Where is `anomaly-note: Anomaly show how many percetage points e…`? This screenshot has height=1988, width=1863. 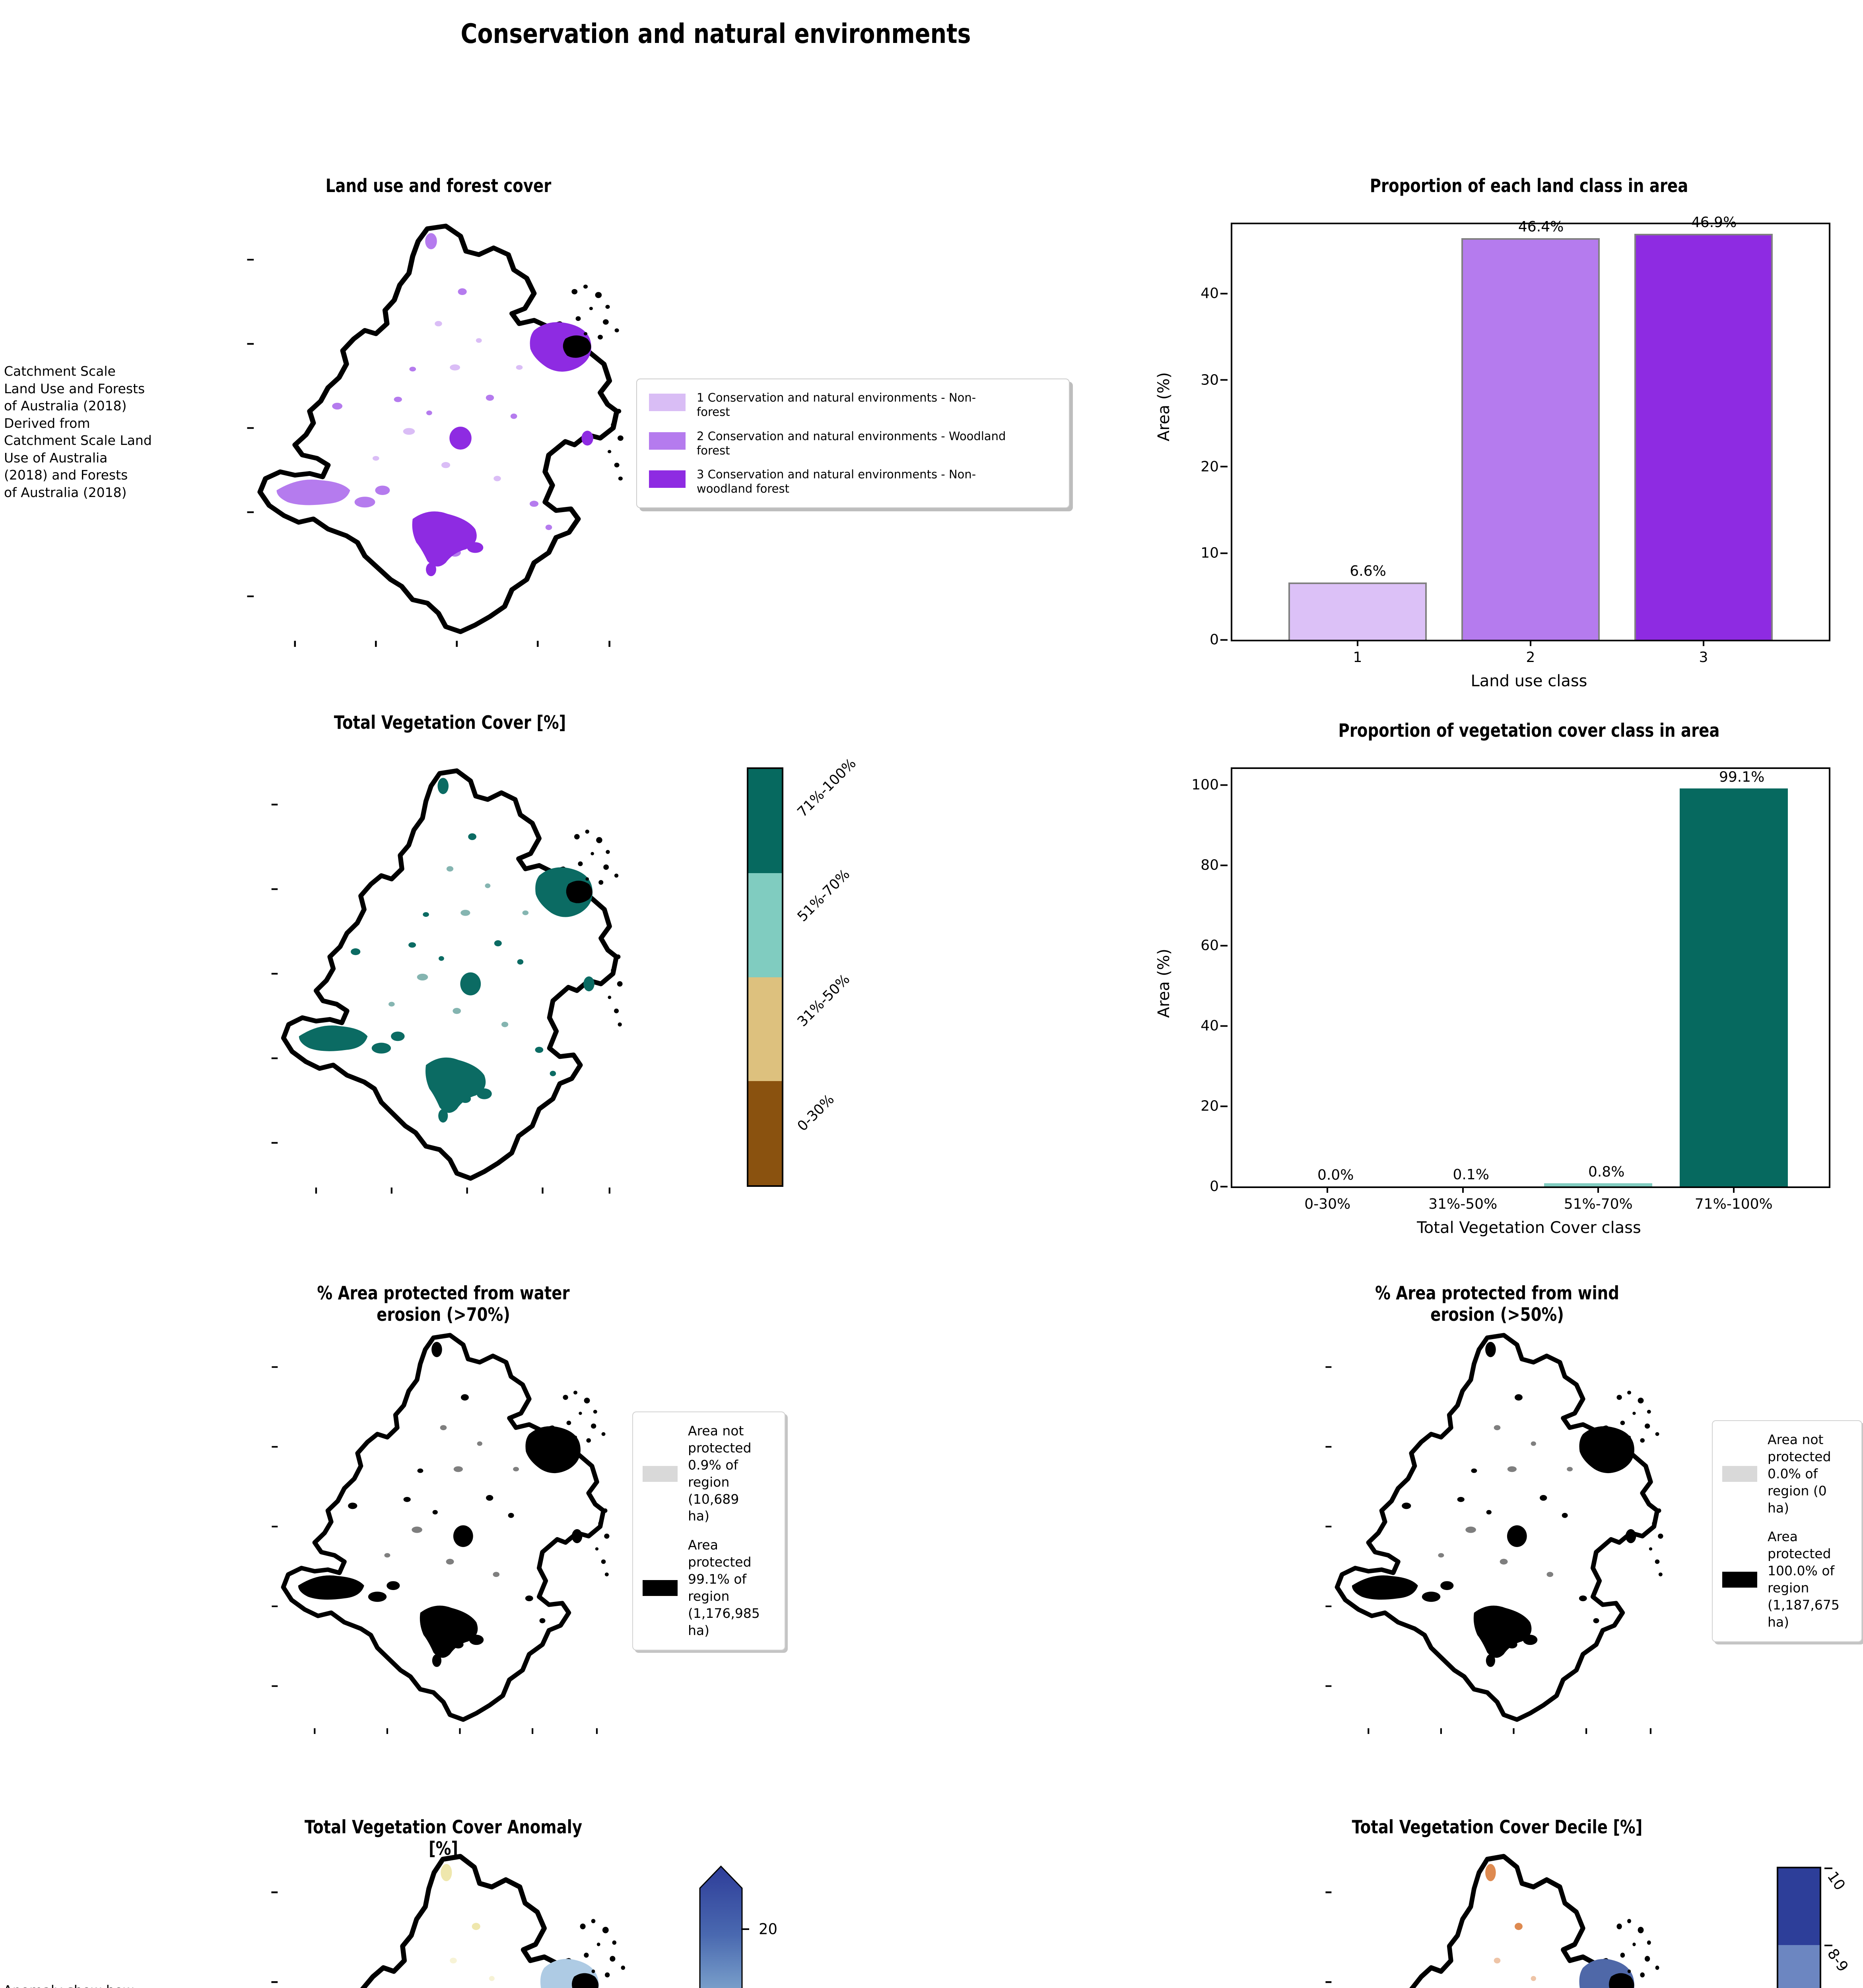 anomaly-note: Anomaly show how many percetage points e… is located at coordinates (115, 1985).